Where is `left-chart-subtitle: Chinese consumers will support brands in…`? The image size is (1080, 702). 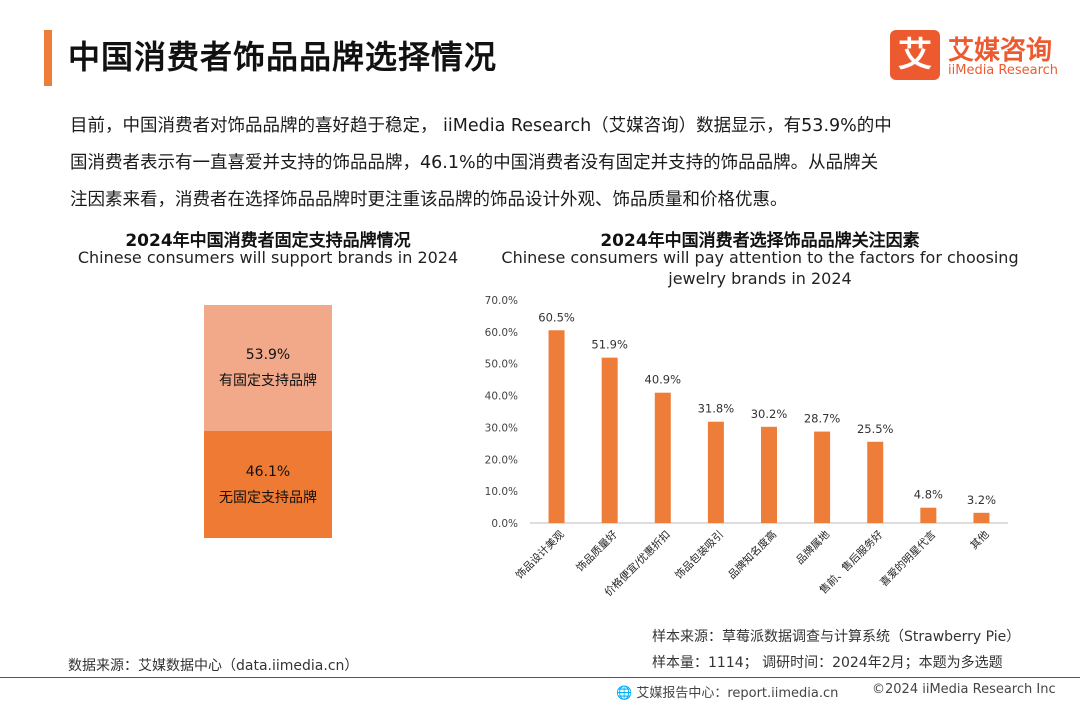
left-chart-subtitle: Chinese consumers will support brands in… is located at coordinates (268, 257).